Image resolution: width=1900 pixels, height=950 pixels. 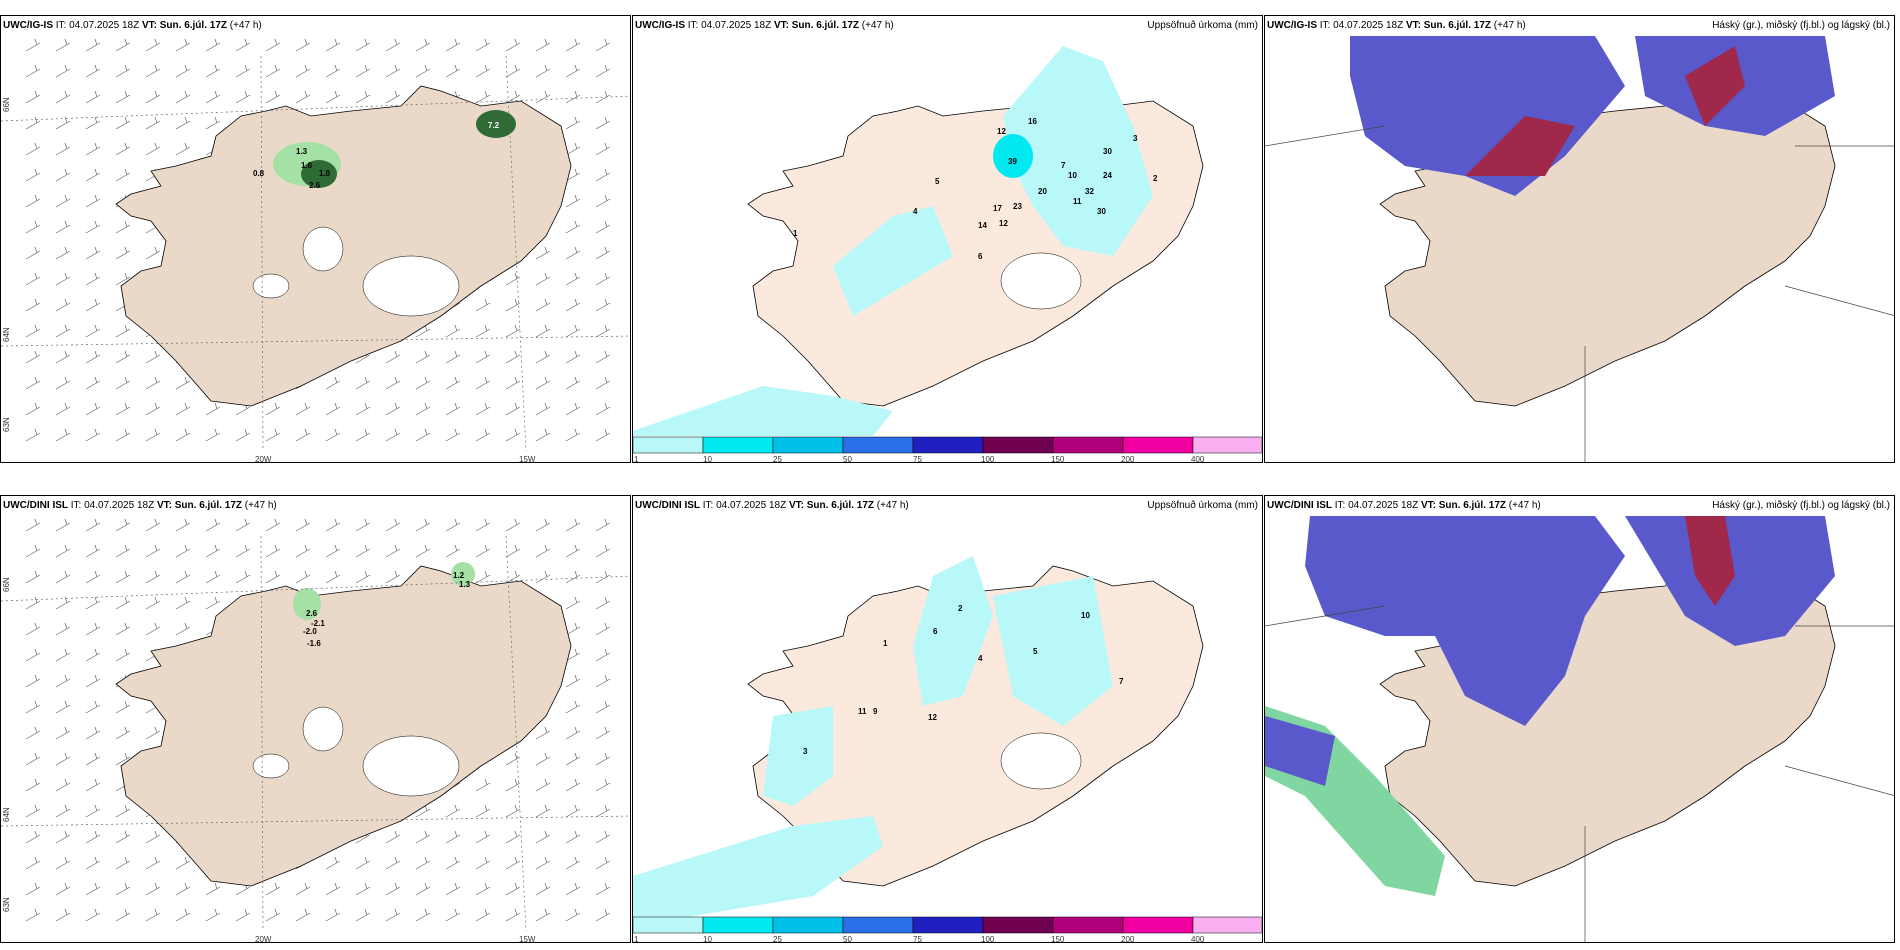 I want to click on precip-value-label: 11, so click(x=862, y=711).